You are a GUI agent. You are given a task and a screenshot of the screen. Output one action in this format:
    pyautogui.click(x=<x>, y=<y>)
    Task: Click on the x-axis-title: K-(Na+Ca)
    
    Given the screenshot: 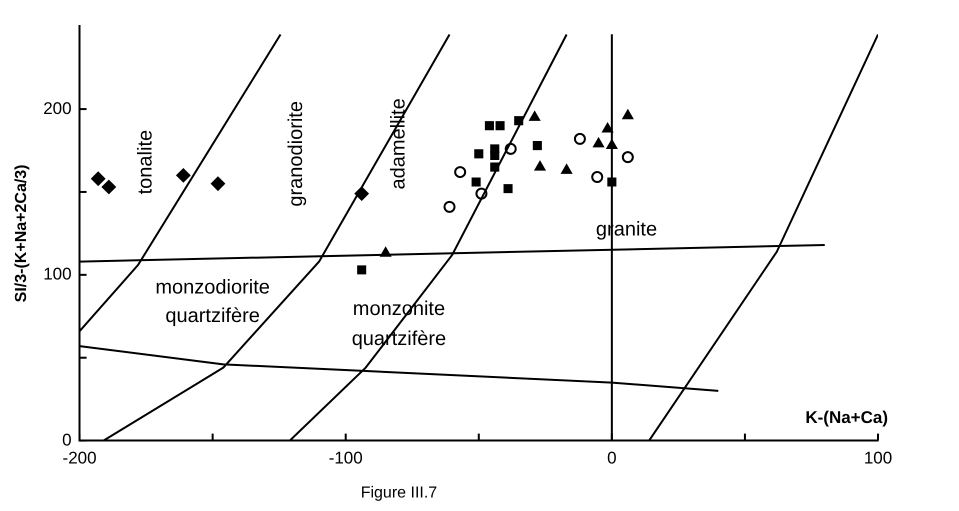 What is the action you would take?
    pyautogui.click(x=846, y=417)
    